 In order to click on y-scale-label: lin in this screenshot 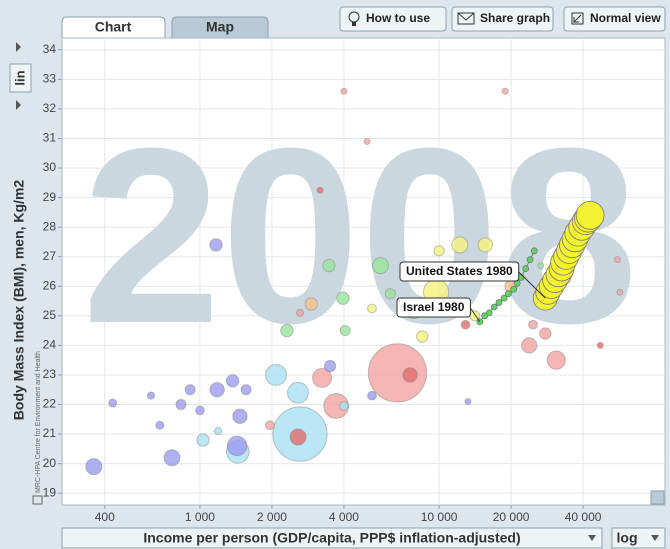, I will do `click(19, 77)`.